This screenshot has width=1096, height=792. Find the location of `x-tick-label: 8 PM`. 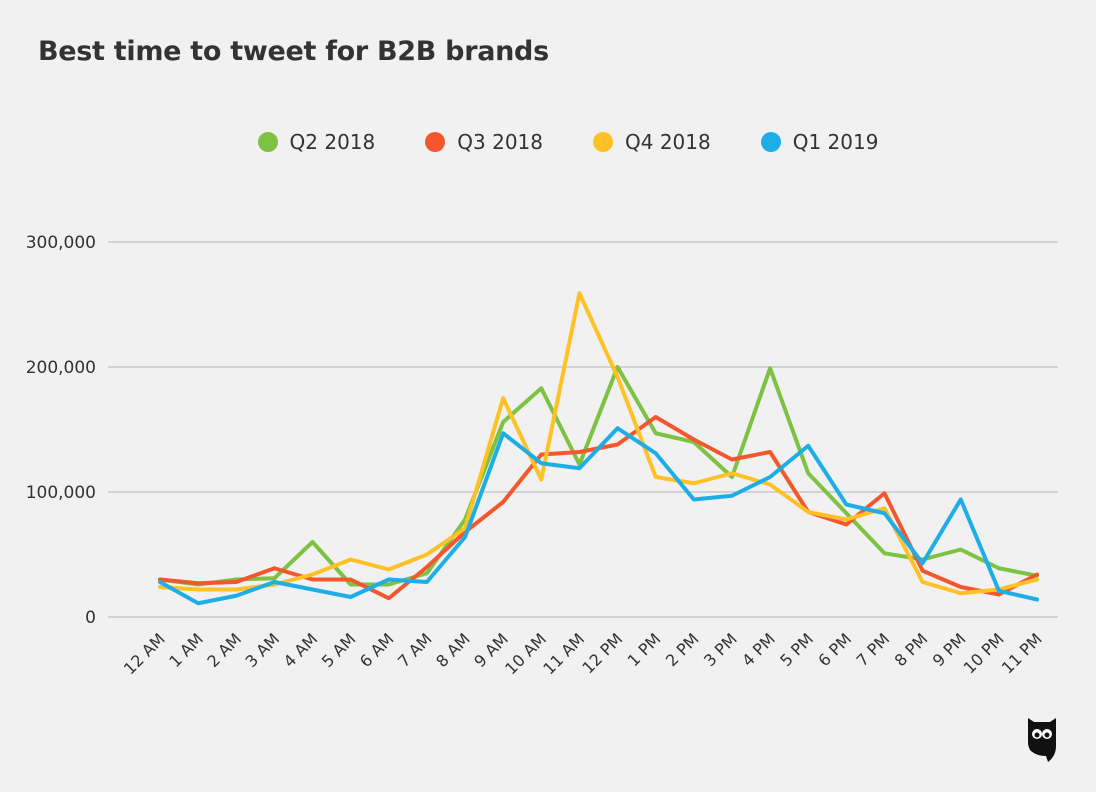

x-tick-label: 8 PM is located at coordinates (911, 649).